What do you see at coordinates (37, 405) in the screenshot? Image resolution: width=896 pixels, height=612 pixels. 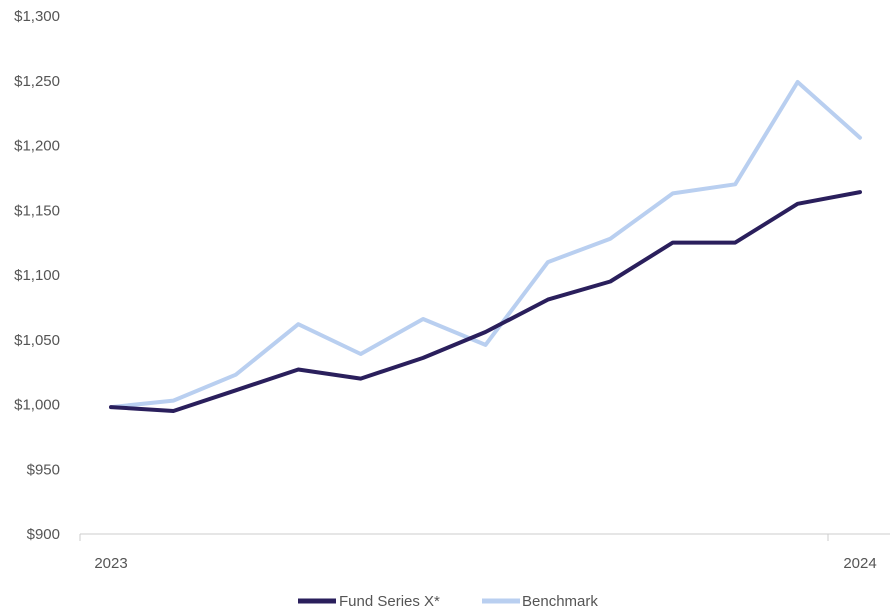 I see `y-tick-label: $1,000` at bounding box center [37, 405].